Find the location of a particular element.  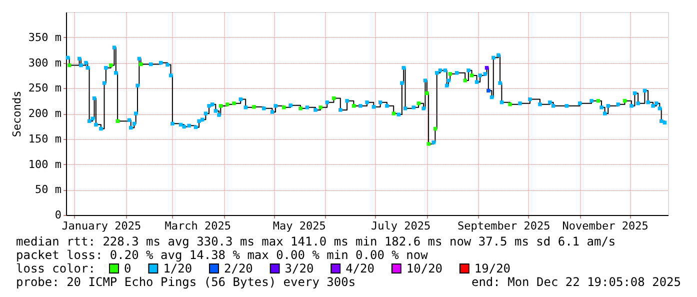

y-tick-label: 50 m is located at coordinates (48, 189).